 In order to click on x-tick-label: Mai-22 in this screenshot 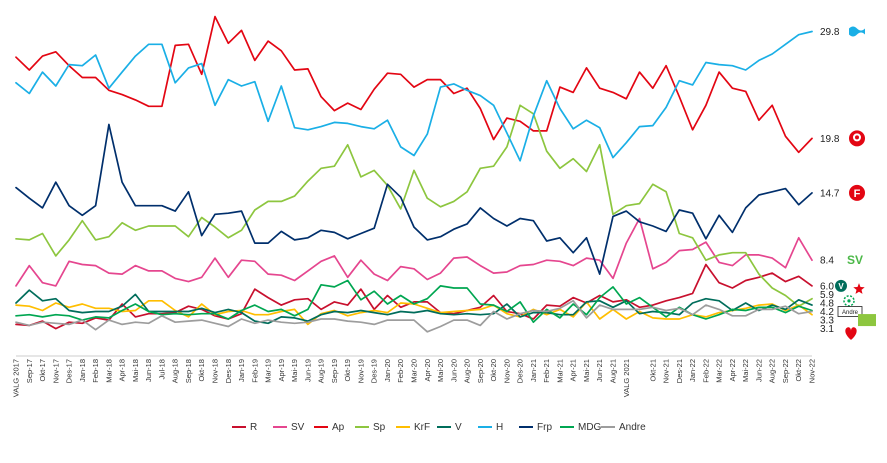, I will do `click(745, 370)`.